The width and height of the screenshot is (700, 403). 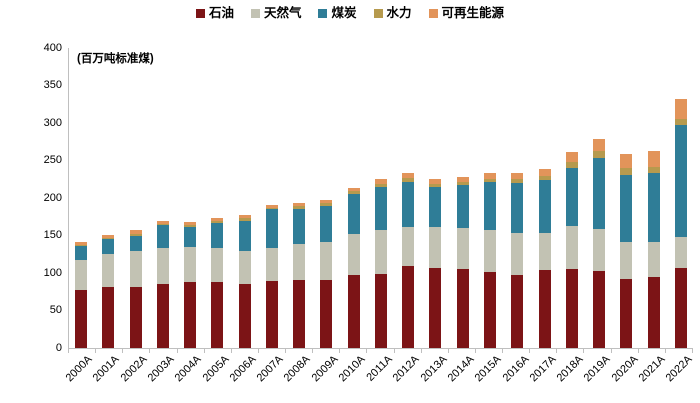 What do you see at coordinates (517, 260) in the screenshot?
I see `stacked-bar-2016A` at bounding box center [517, 260].